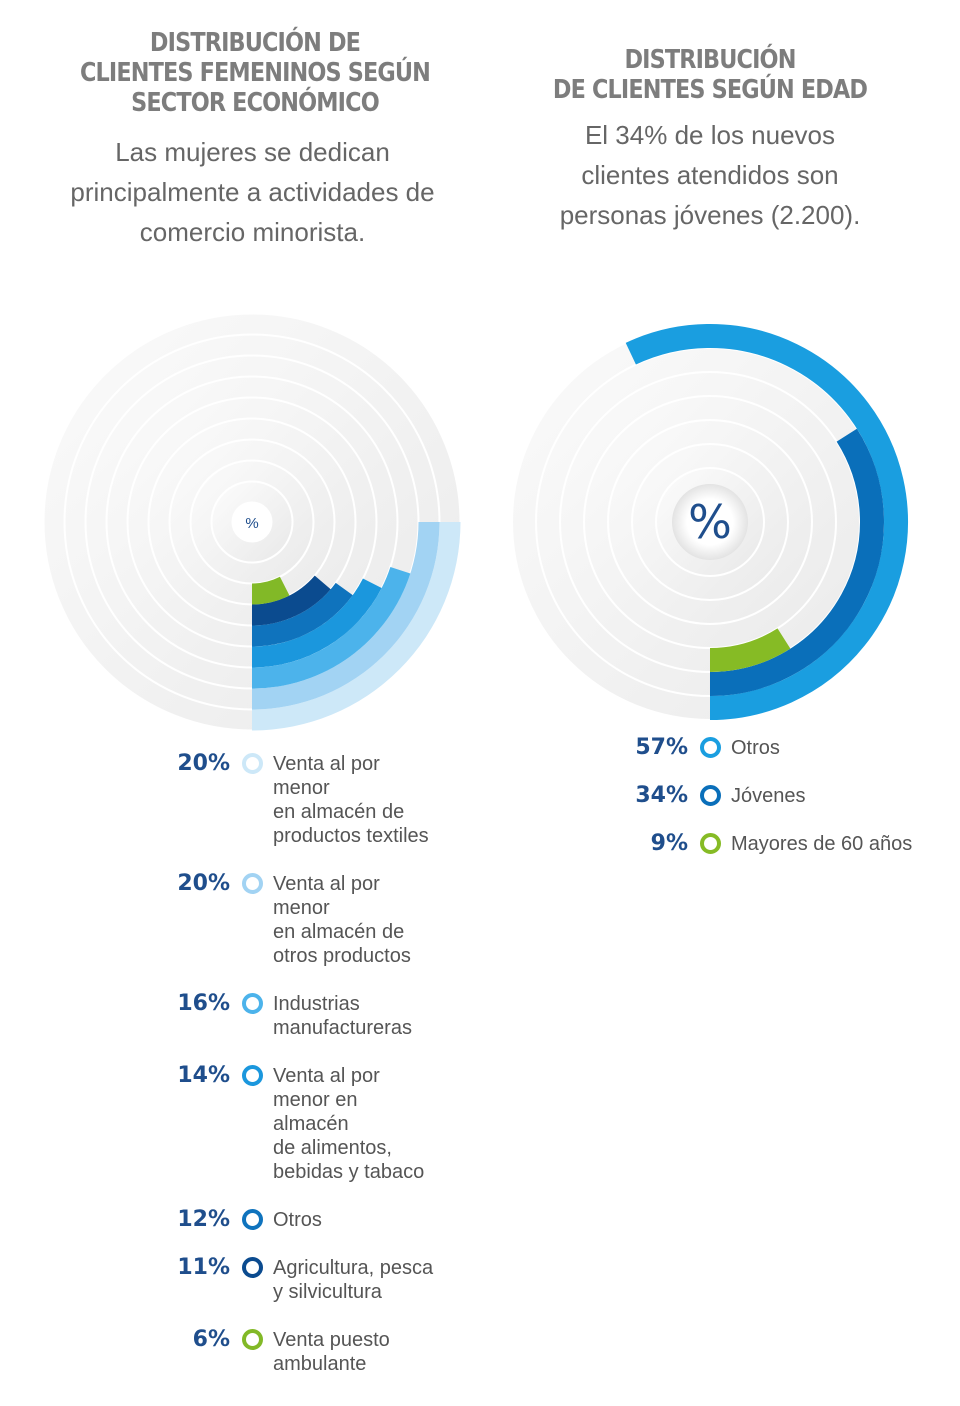 The image size is (960, 1406). I want to click on legend-label-line: de alimentos,, so click(332, 1148).